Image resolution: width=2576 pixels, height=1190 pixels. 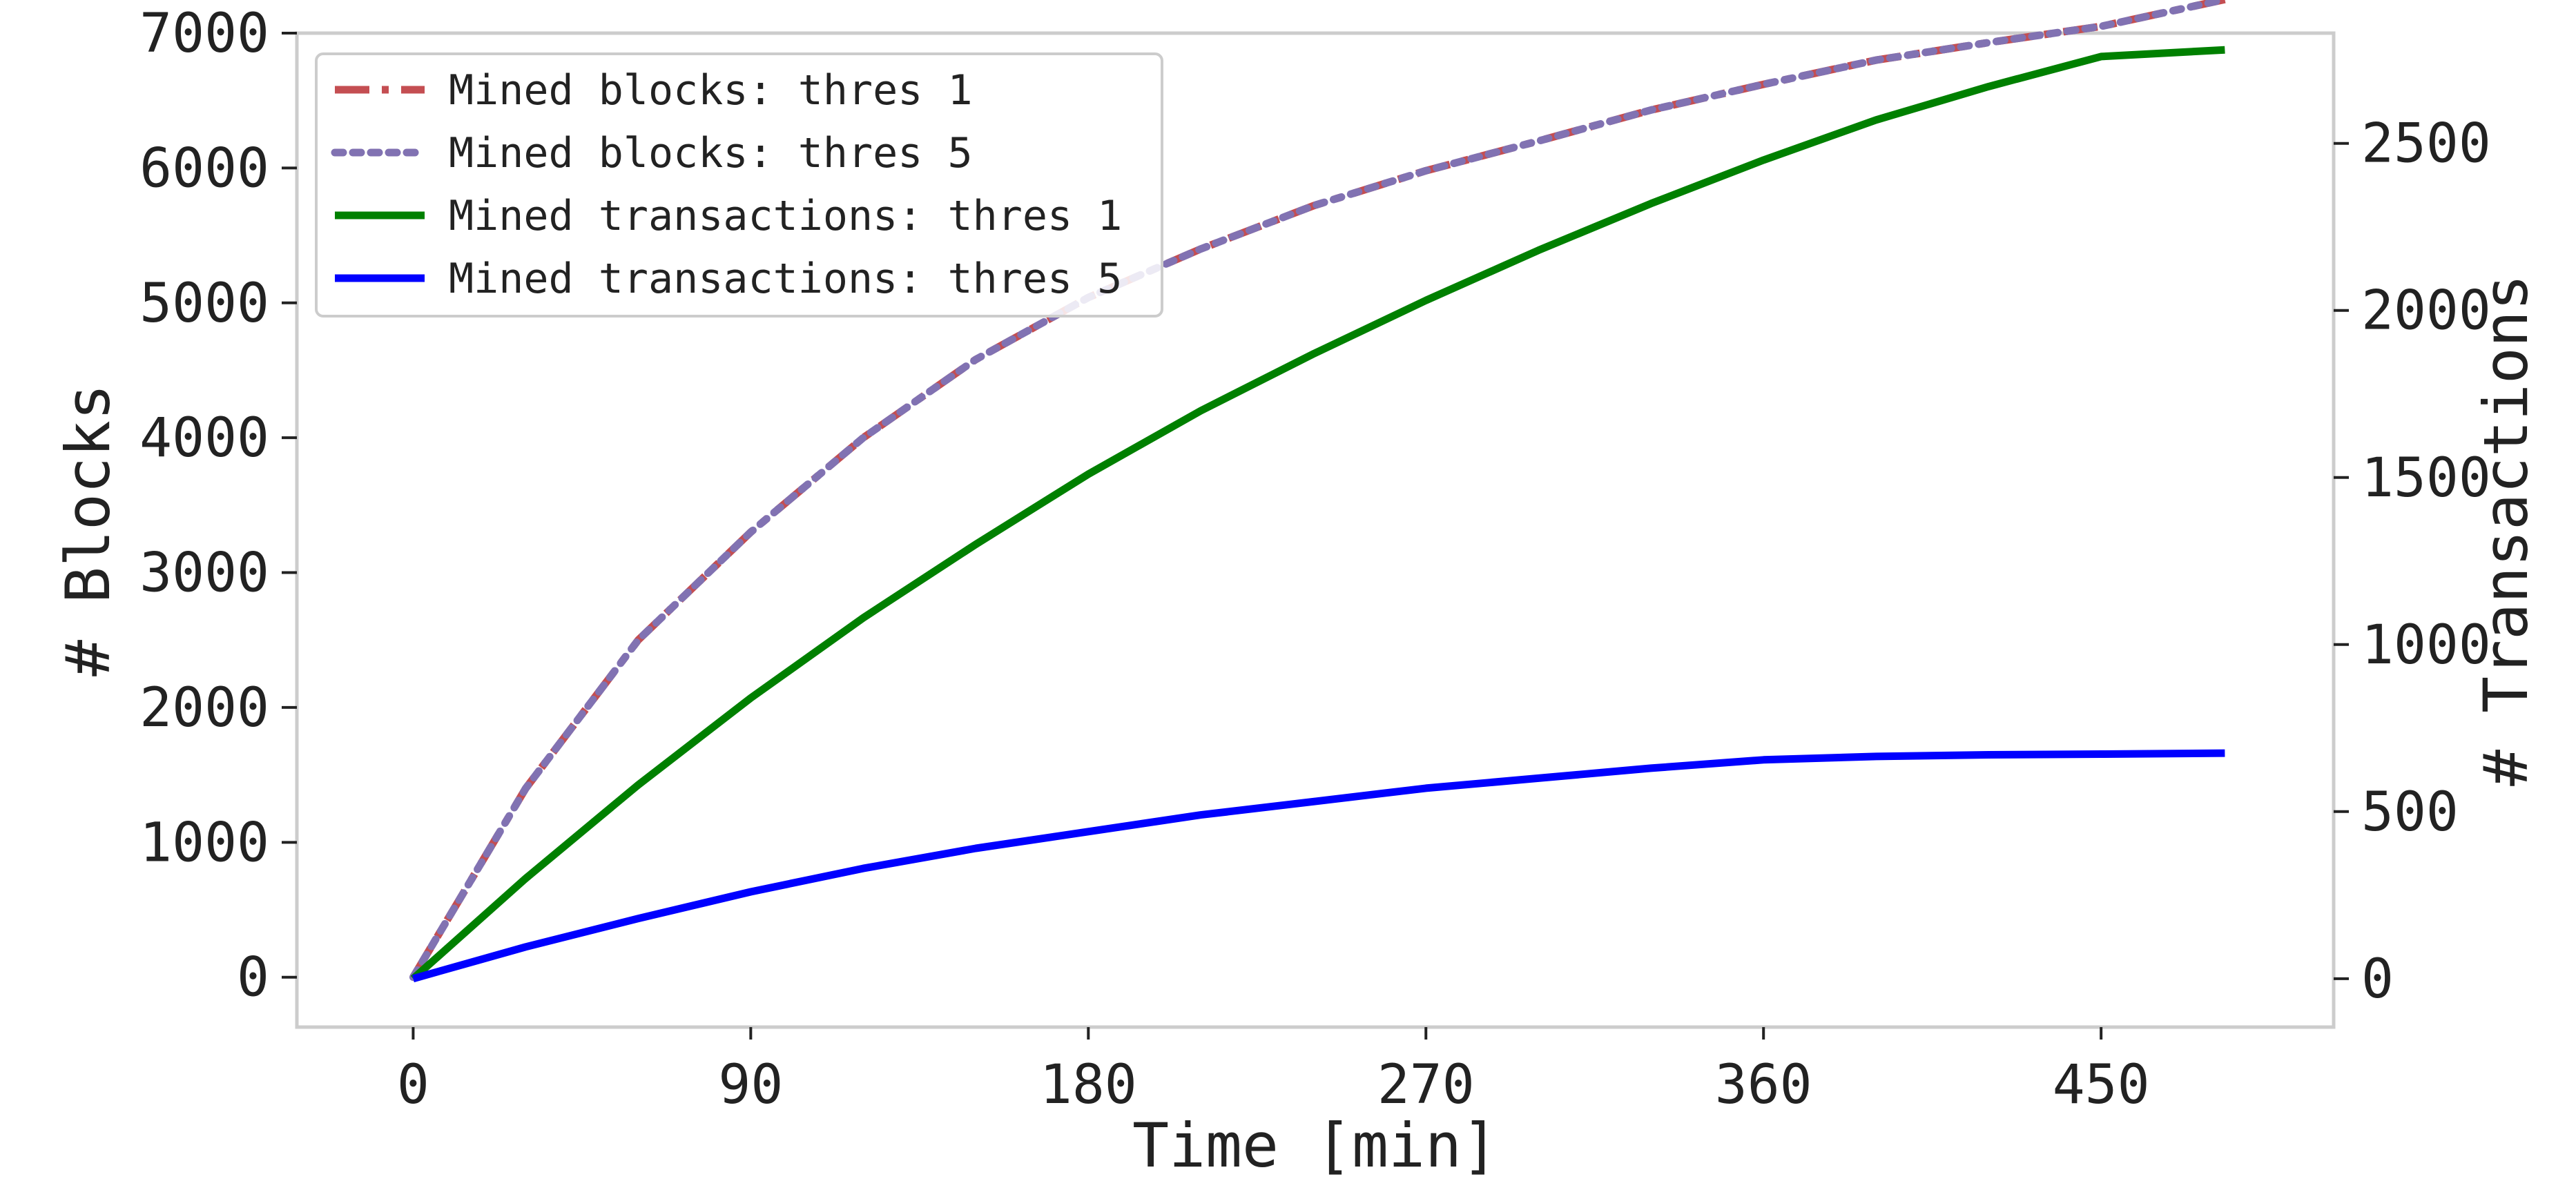 What do you see at coordinates (751, 1085) in the screenshot?
I see `x-tick-label: 90` at bounding box center [751, 1085].